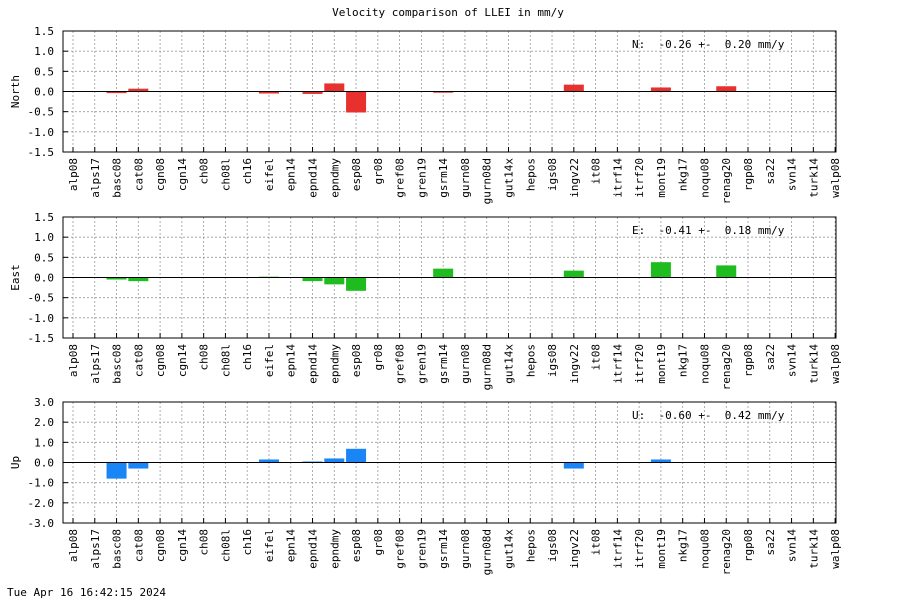 Image resolution: width=900 pixels, height=600 pixels. I want to click on x-tick-label: sa22, so click(770, 171).